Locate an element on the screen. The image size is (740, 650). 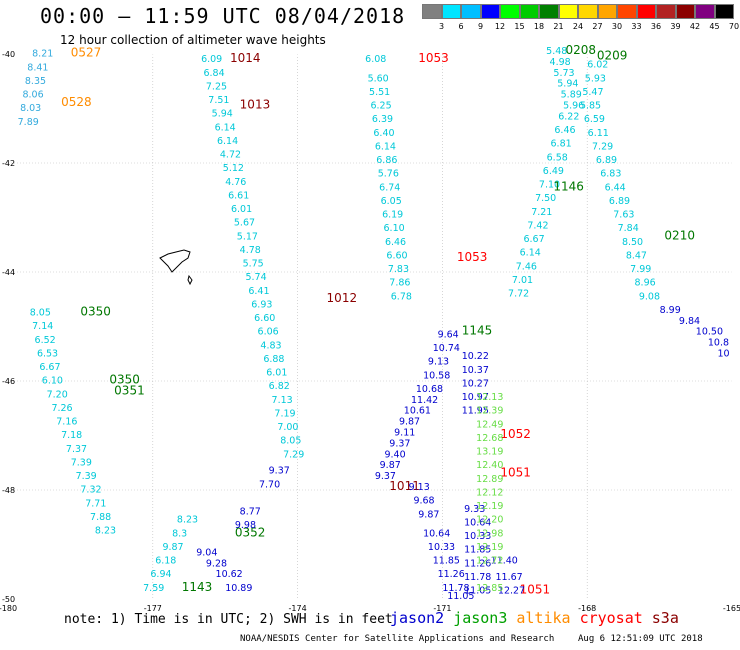
wave-height-value: 5.48 is located at coordinates (556, 51).